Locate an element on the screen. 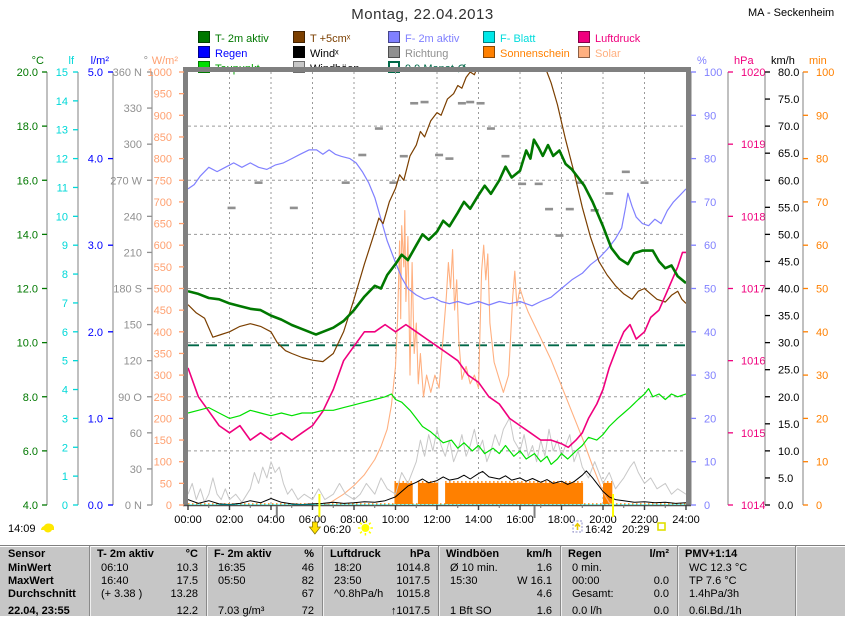 The width and height of the screenshot is (845, 618). legend-label: F- 2m aktiv is located at coordinates (432, 39).